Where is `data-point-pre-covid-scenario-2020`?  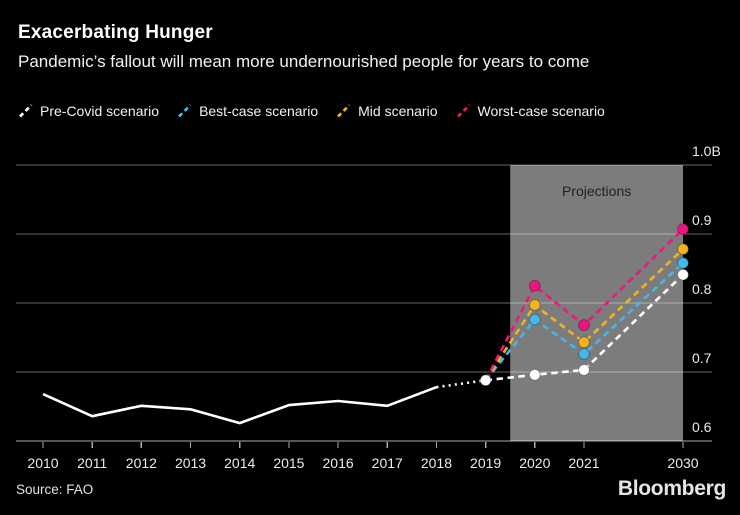
data-point-pre-covid-scenario-2020 is located at coordinates (534, 374).